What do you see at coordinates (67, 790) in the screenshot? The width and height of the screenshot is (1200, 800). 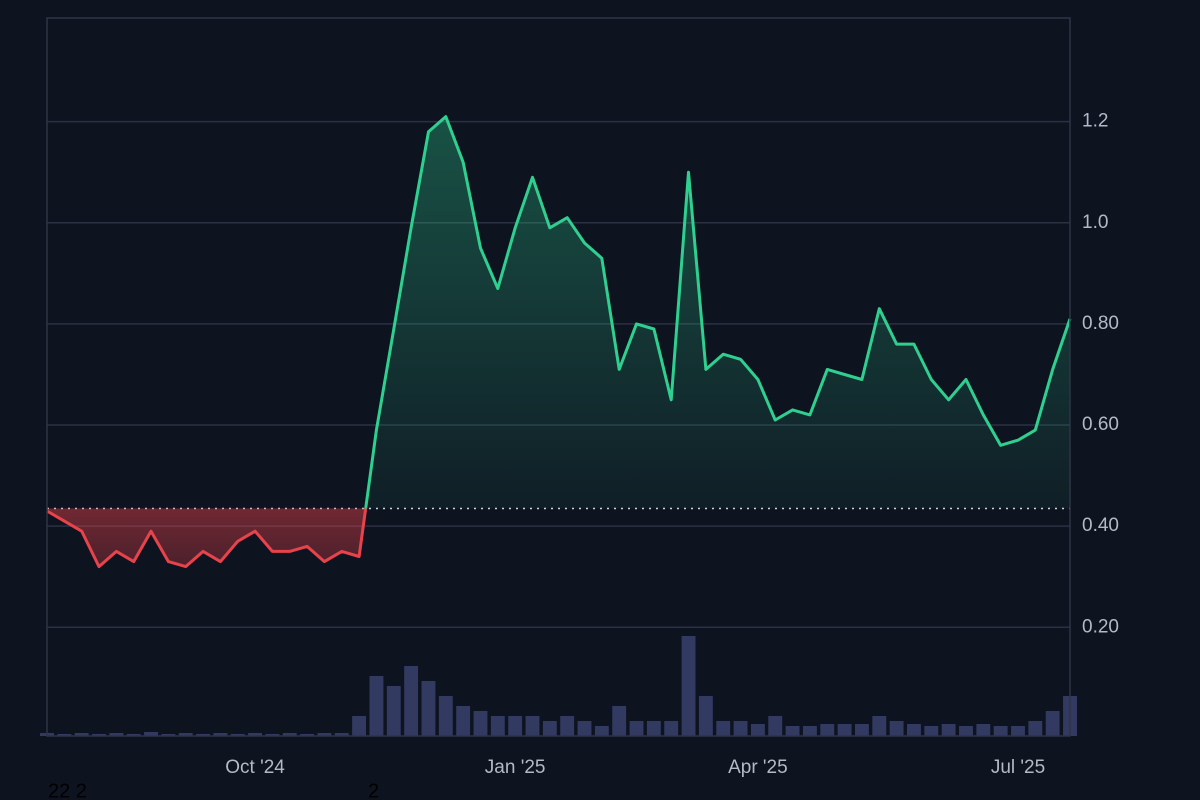 I see `annotation: 22 2` at bounding box center [67, 790].